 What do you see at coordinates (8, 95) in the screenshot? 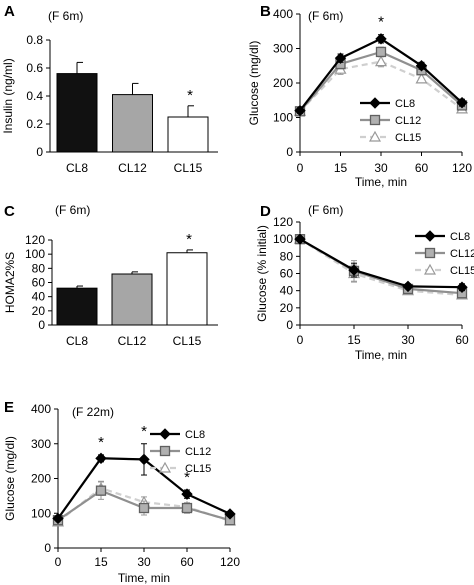
I see `y-axis-label: Insulin (ng/ml)` at bounding box center [8, 95].